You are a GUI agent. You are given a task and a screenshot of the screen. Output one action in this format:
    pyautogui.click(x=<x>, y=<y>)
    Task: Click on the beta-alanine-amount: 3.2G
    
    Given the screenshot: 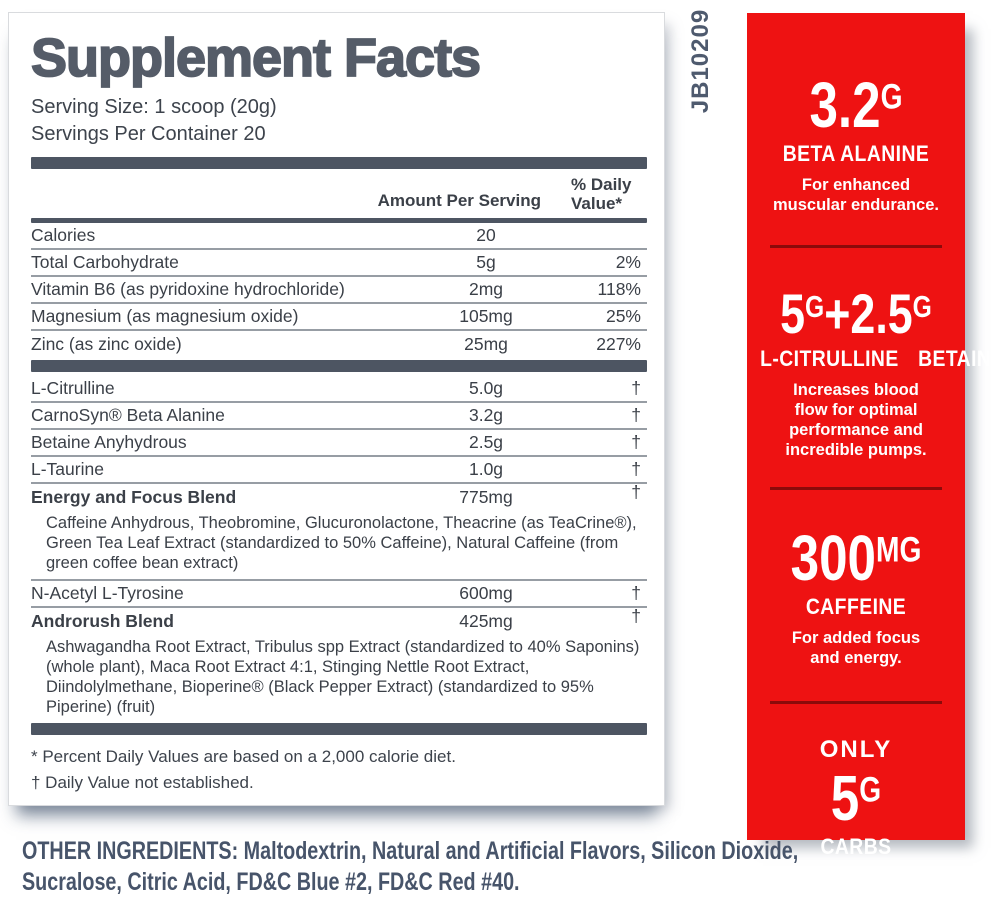 What is the action you would take?
    pyautogui.click(x=856, y=105)
    